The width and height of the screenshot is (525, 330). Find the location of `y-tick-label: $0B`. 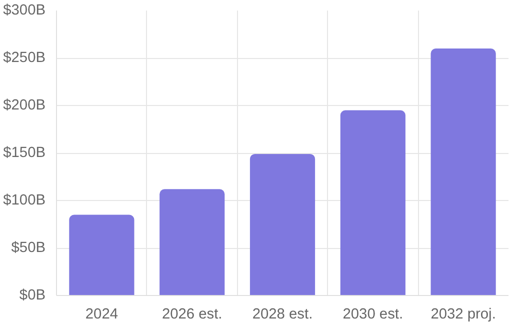

y-tick-label: $0B is located at coordinates (32, 296).